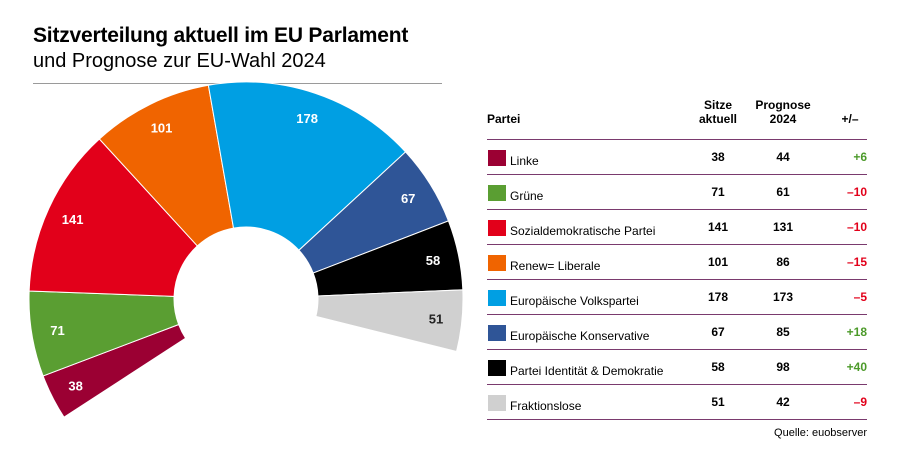 The width and height of the screenshot is (900, 473). Describe the element at coordinates (221, 35) in the screenshot. I see `chart-title: Sitzverteilung aktuell im EU Parlament` at that location.